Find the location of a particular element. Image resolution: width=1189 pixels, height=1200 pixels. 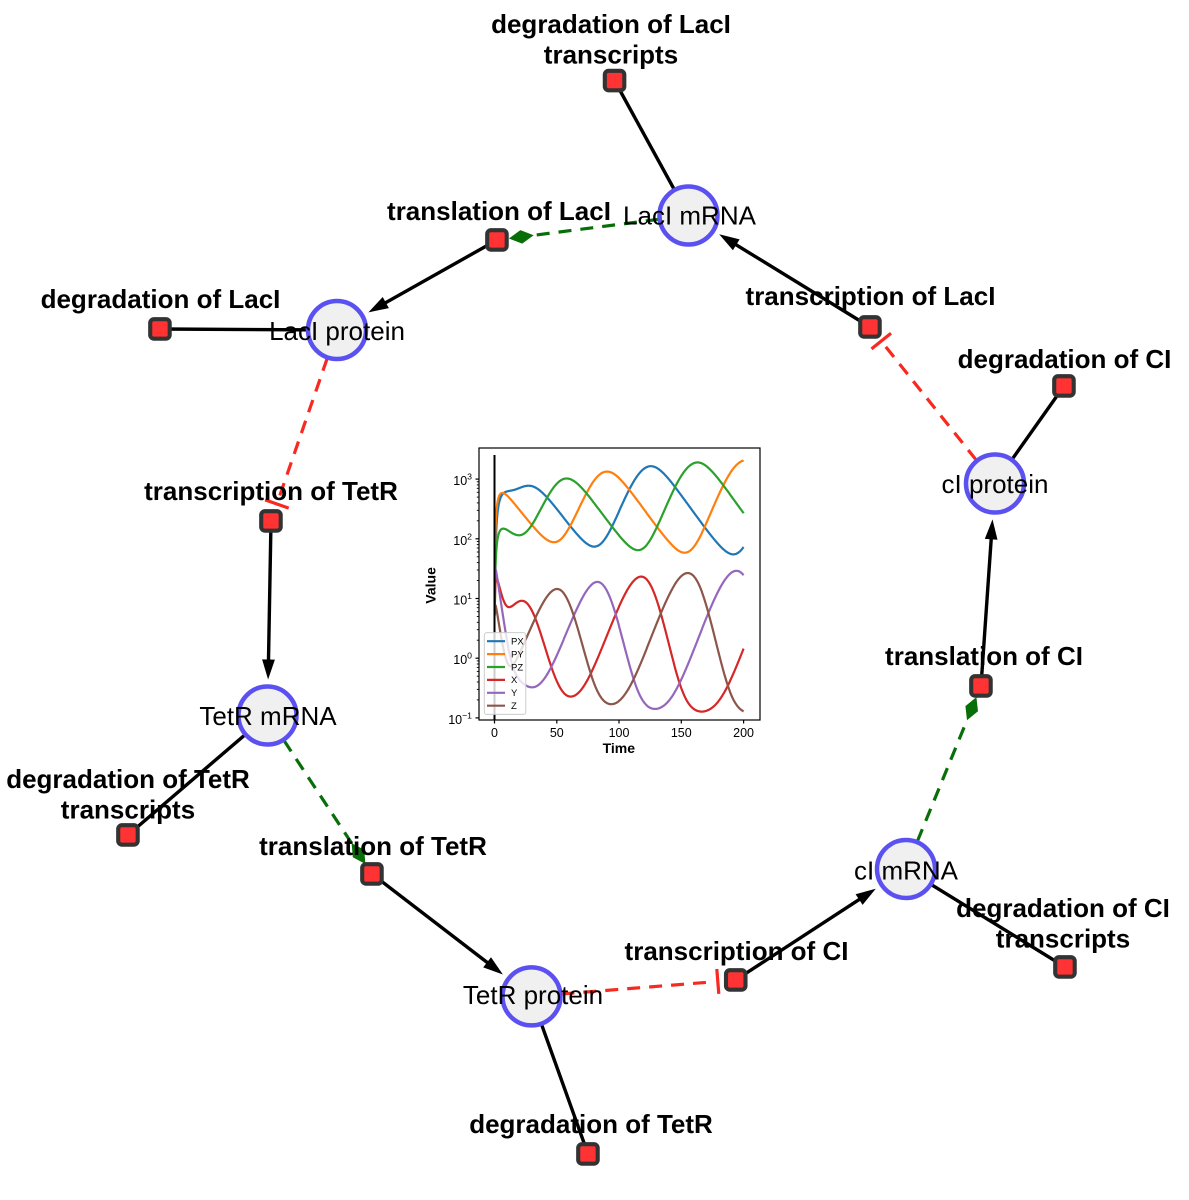

svg-text: transcription of CI is located at coordinates (737, 951).